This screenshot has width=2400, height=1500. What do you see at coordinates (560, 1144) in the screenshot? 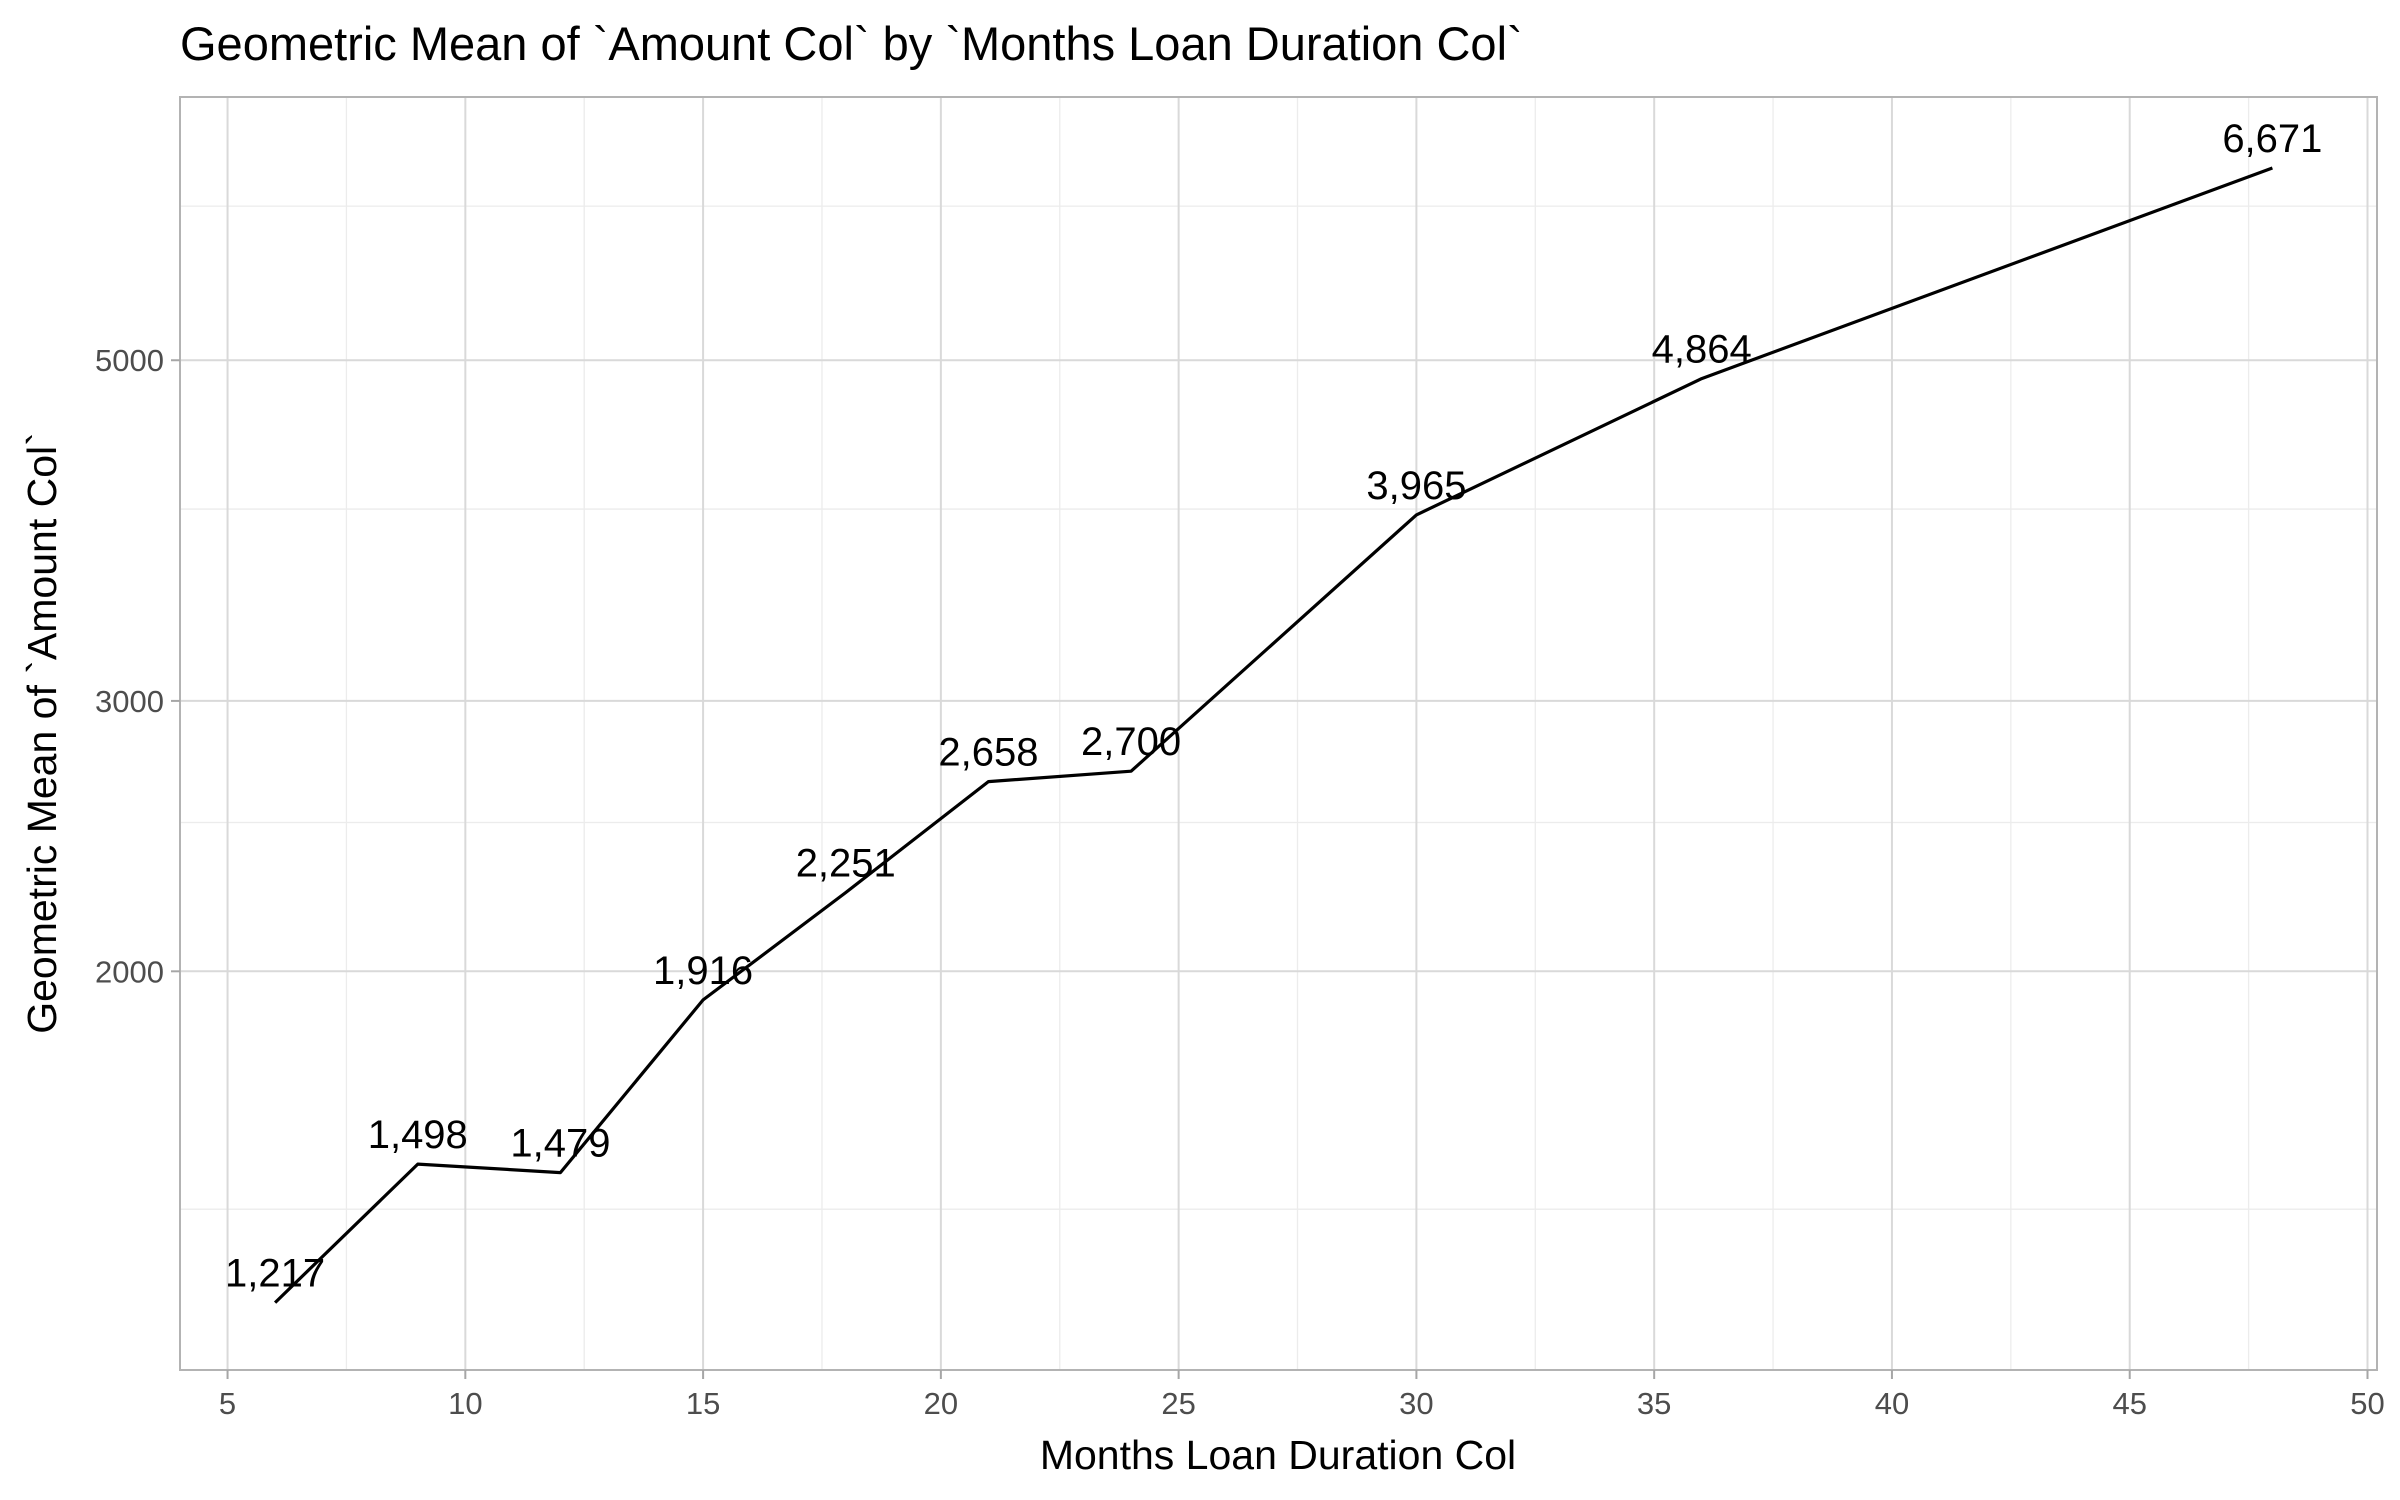
I see `data-label: 1,479` at bounding box center [560, 1144].